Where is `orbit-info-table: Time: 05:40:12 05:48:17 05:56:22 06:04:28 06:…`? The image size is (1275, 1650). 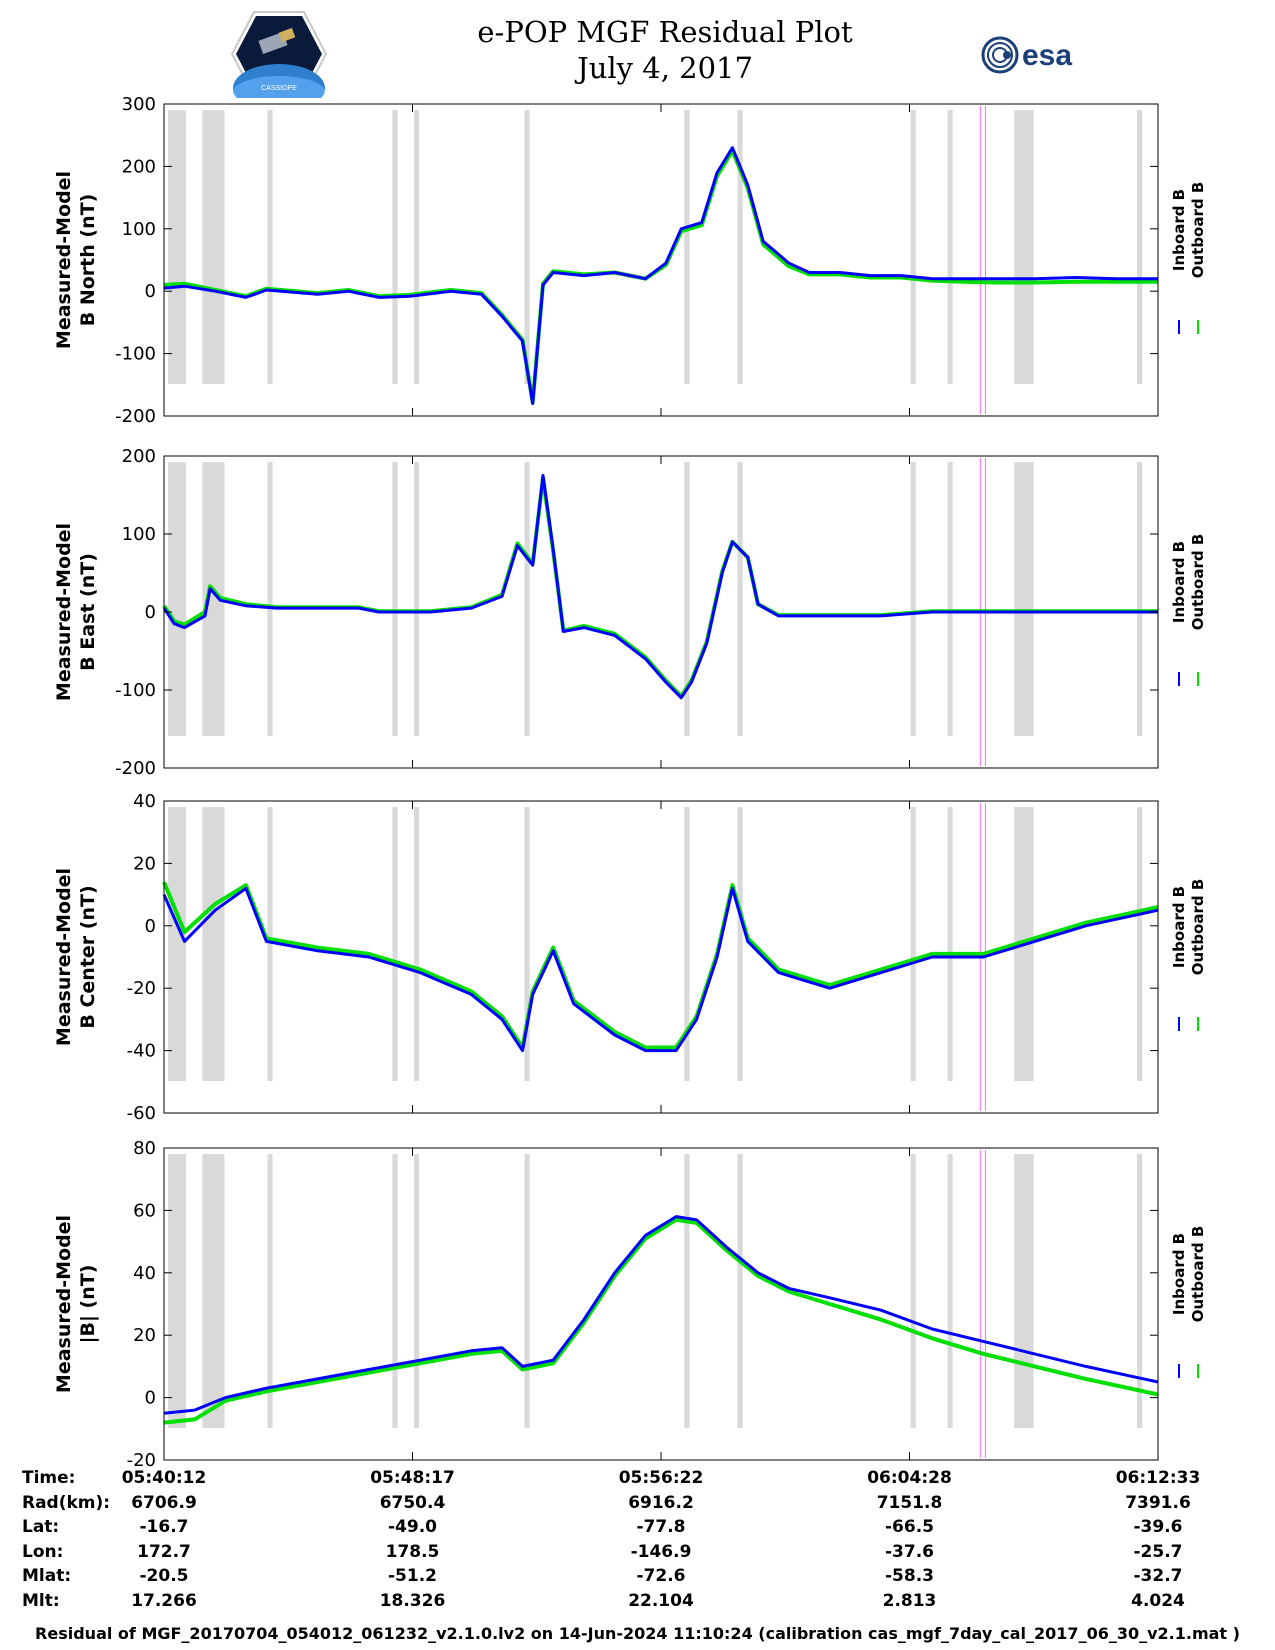 orbit-info-table: Time: 05:40:12 05:48:17 05:56:22 06:04:28 06:… is located at coordinates (637, 1543).